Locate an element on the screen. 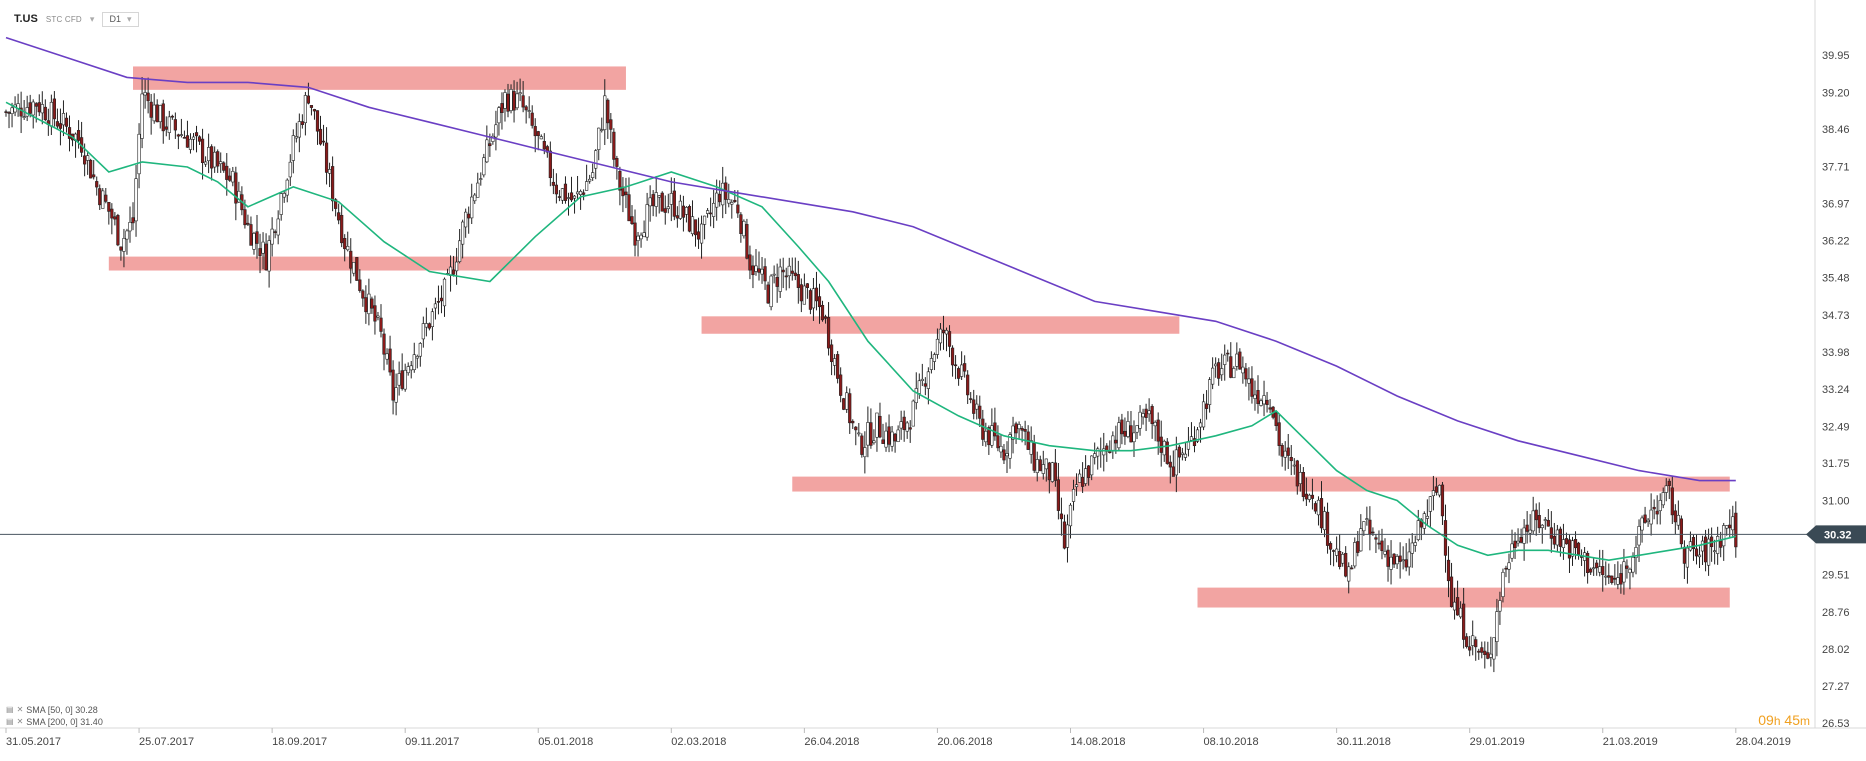  legend-item-sma200: ▤ ✕ SMA [200, 0] 31.40 is located at coordinates (54, 722).